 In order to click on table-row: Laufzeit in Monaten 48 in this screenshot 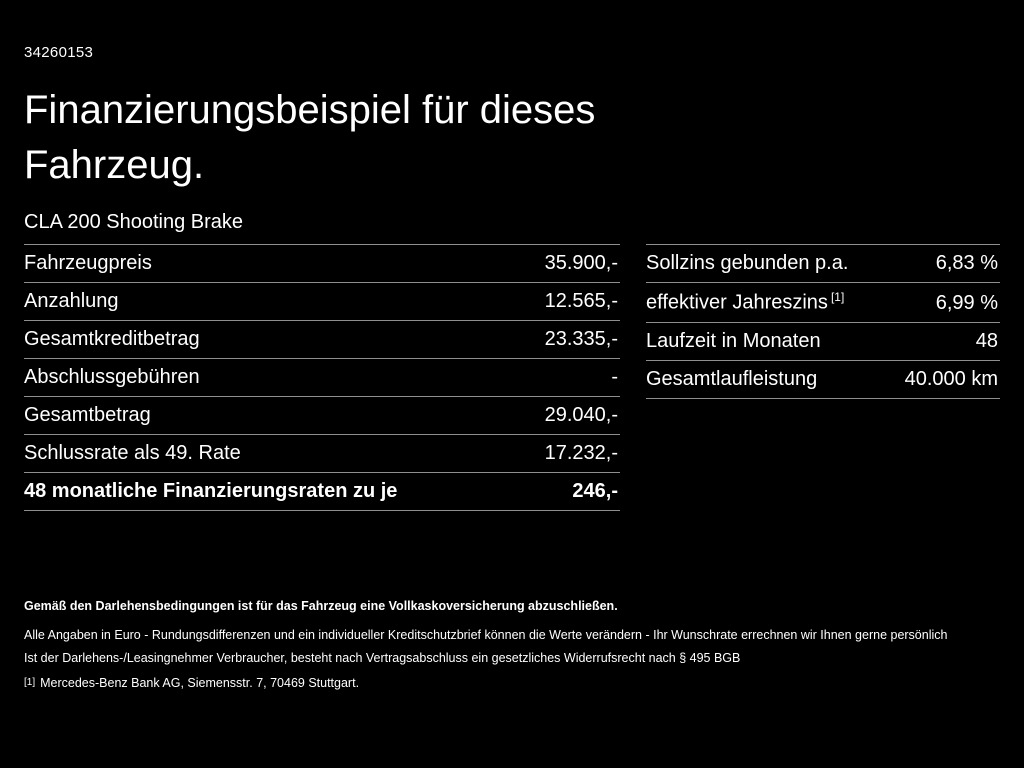, I will do `click(823, 341)`.